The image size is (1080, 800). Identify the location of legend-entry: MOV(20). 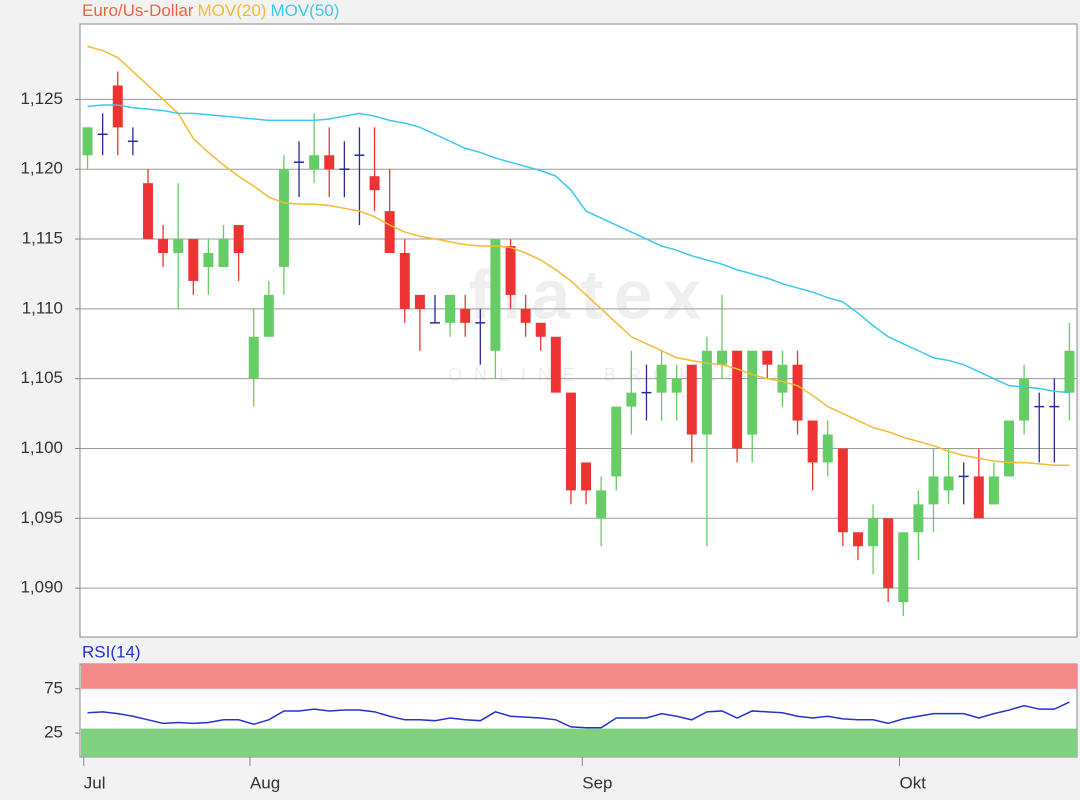
(231, 10).